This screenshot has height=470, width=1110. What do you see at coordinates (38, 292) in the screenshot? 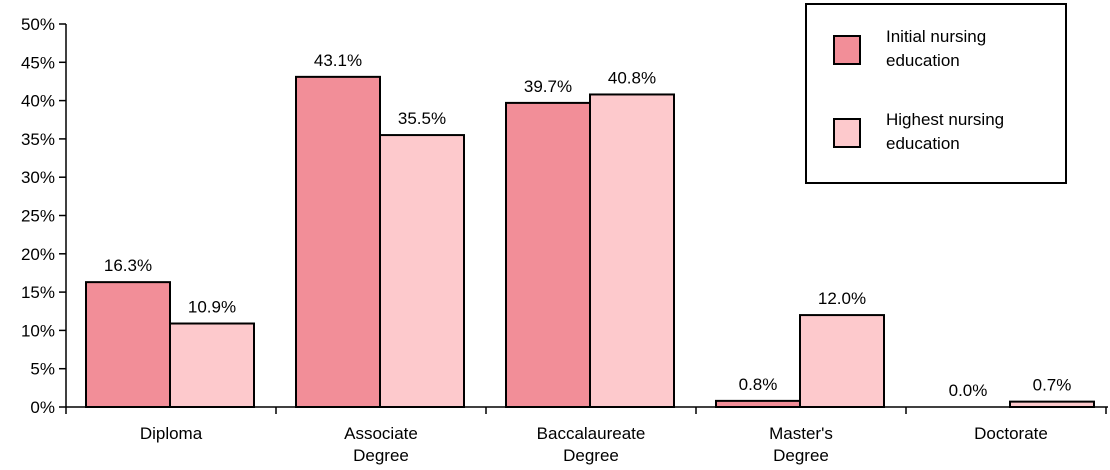
I see `y-tick-label: 15%` at bounding box center [38, 292].